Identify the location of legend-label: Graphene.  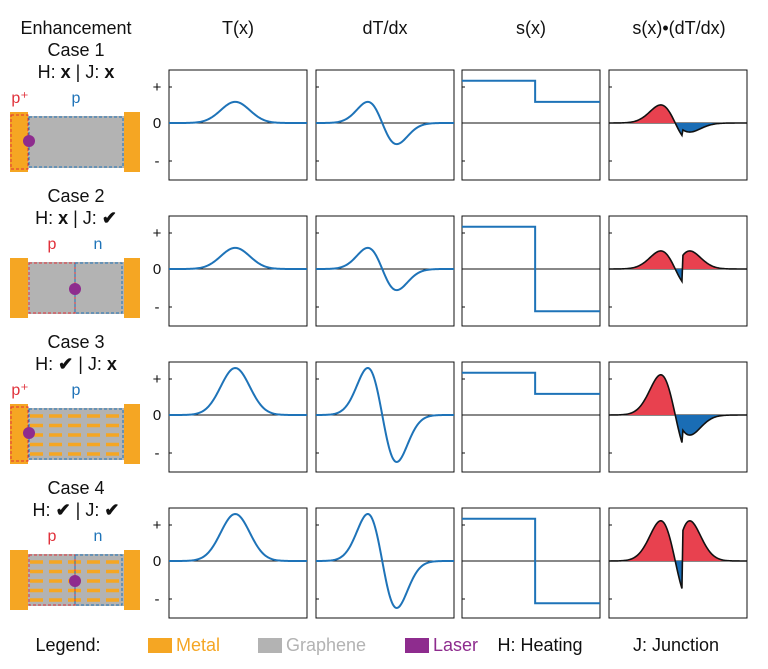
(326, 645).